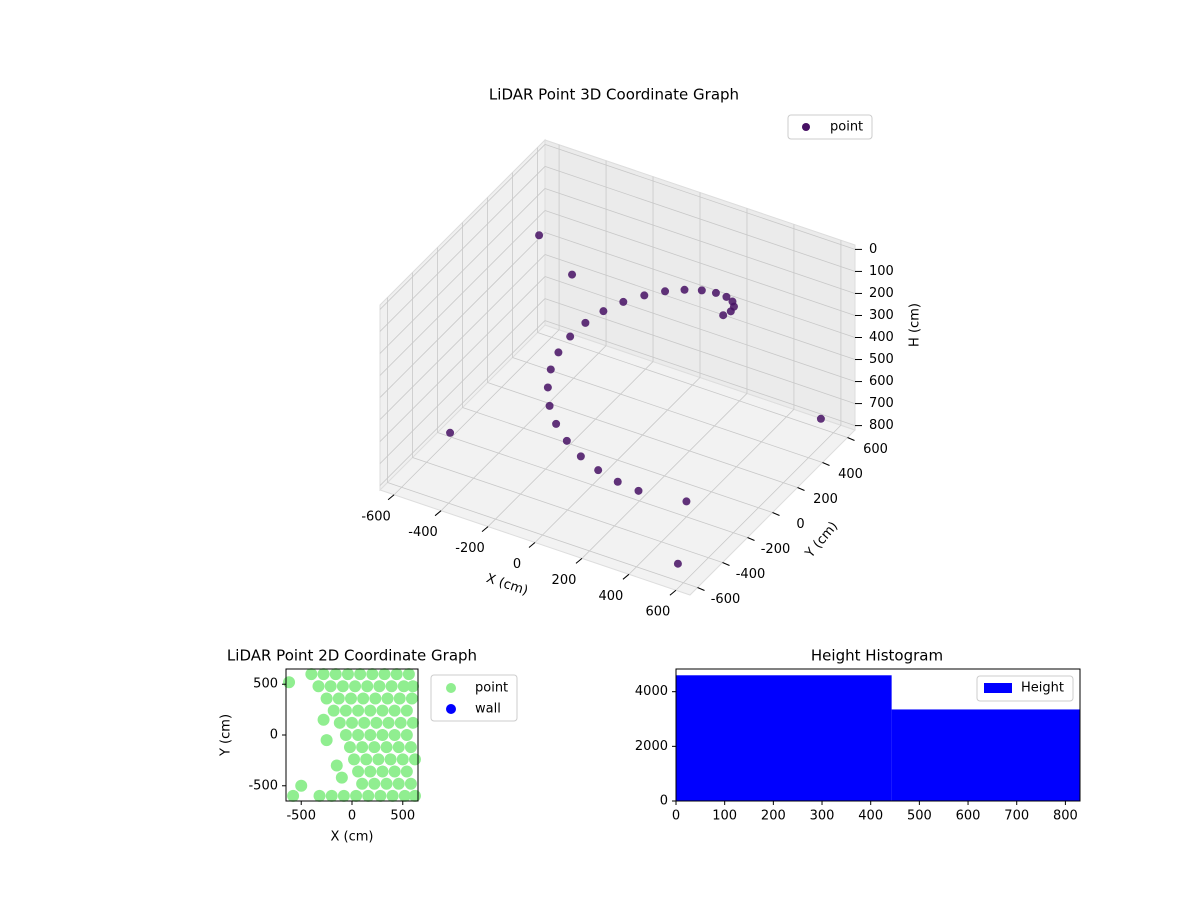 The image size is (1200, 900). I want to click on legend-box, so click(1025, 688).